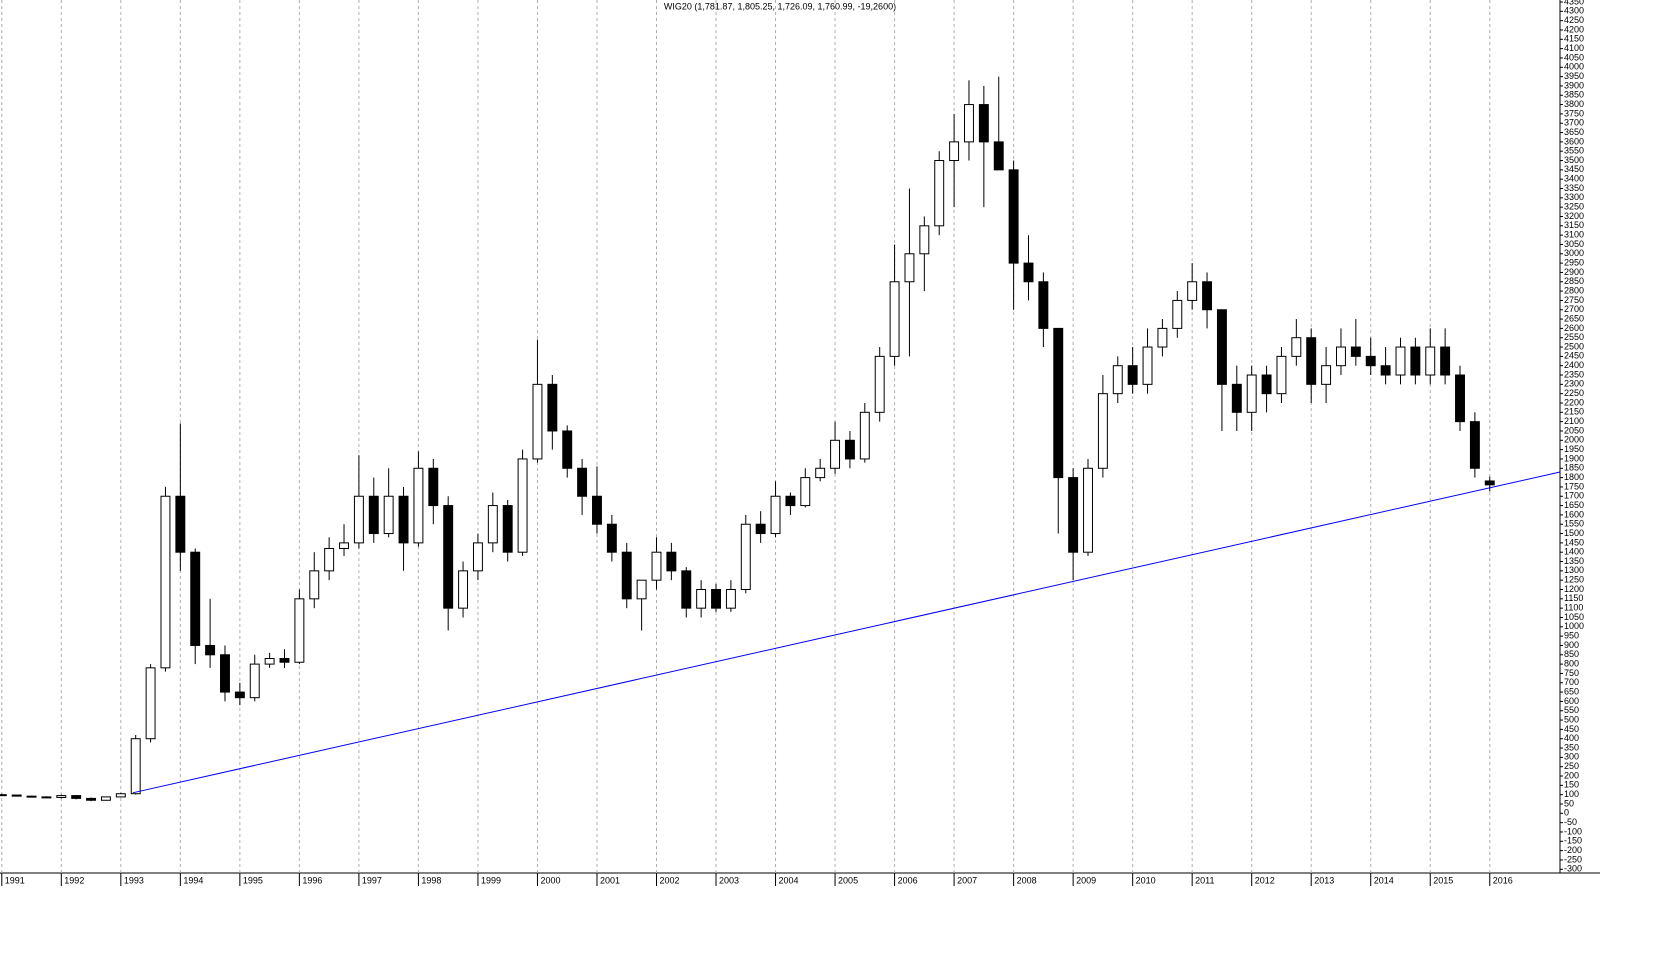  Describe the element at coordinates (1570, 822) in the screenshot. I see `y-tick-label: -50` at that location.